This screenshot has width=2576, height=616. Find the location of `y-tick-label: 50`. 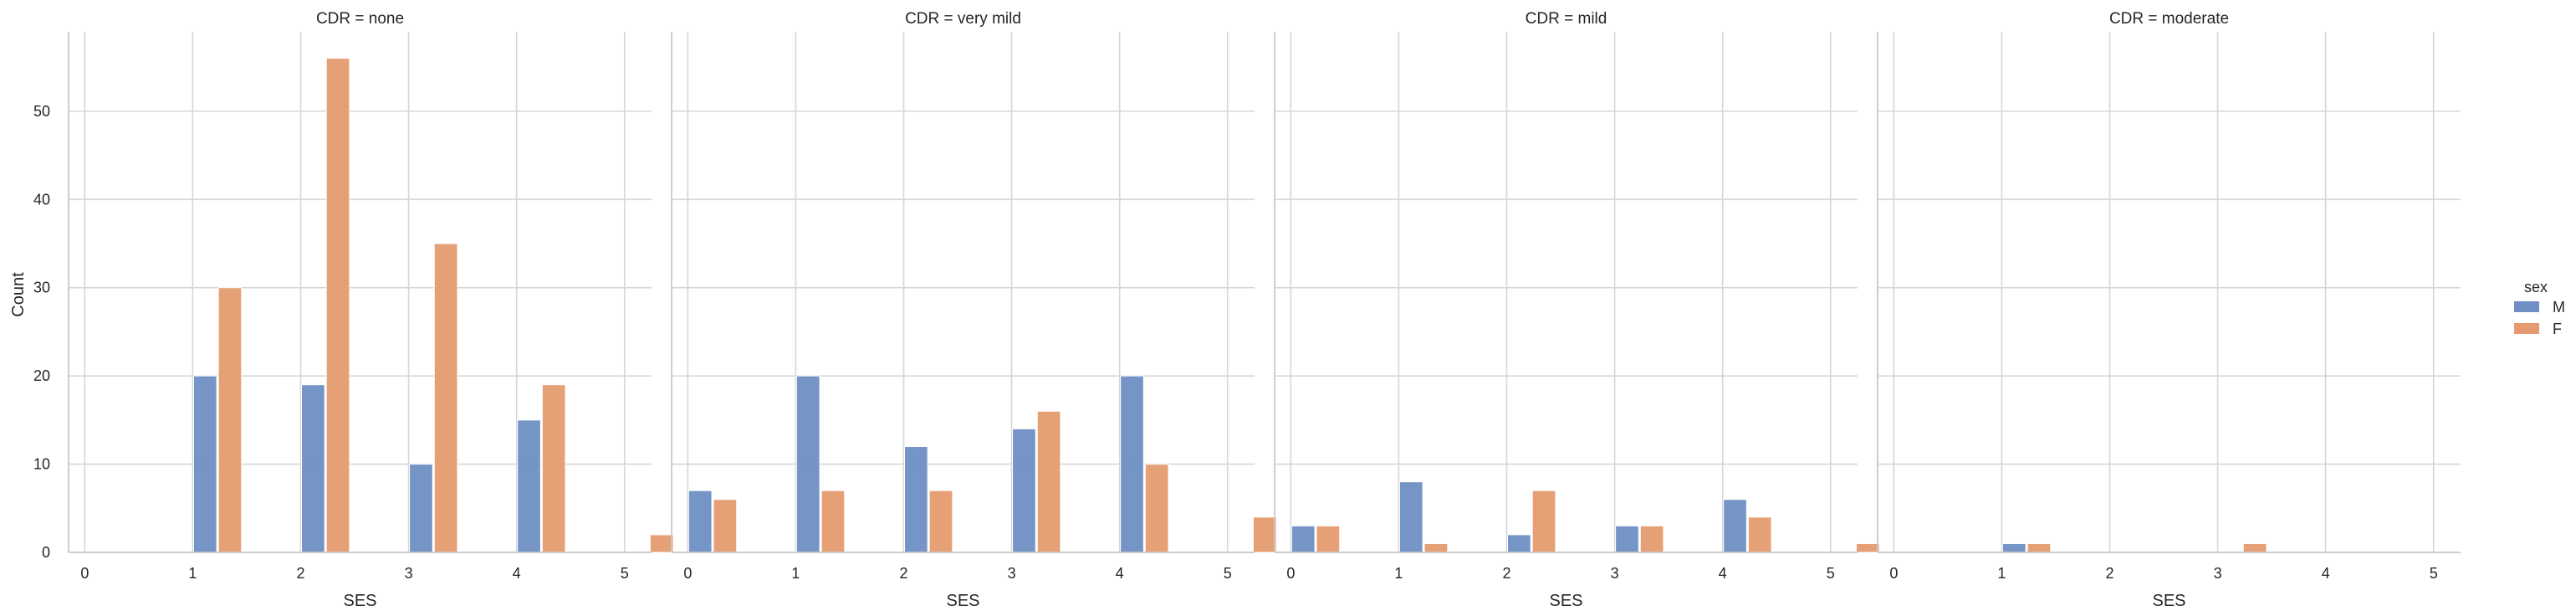

y-tick-label: 50 is located at coordinates (41, 111).